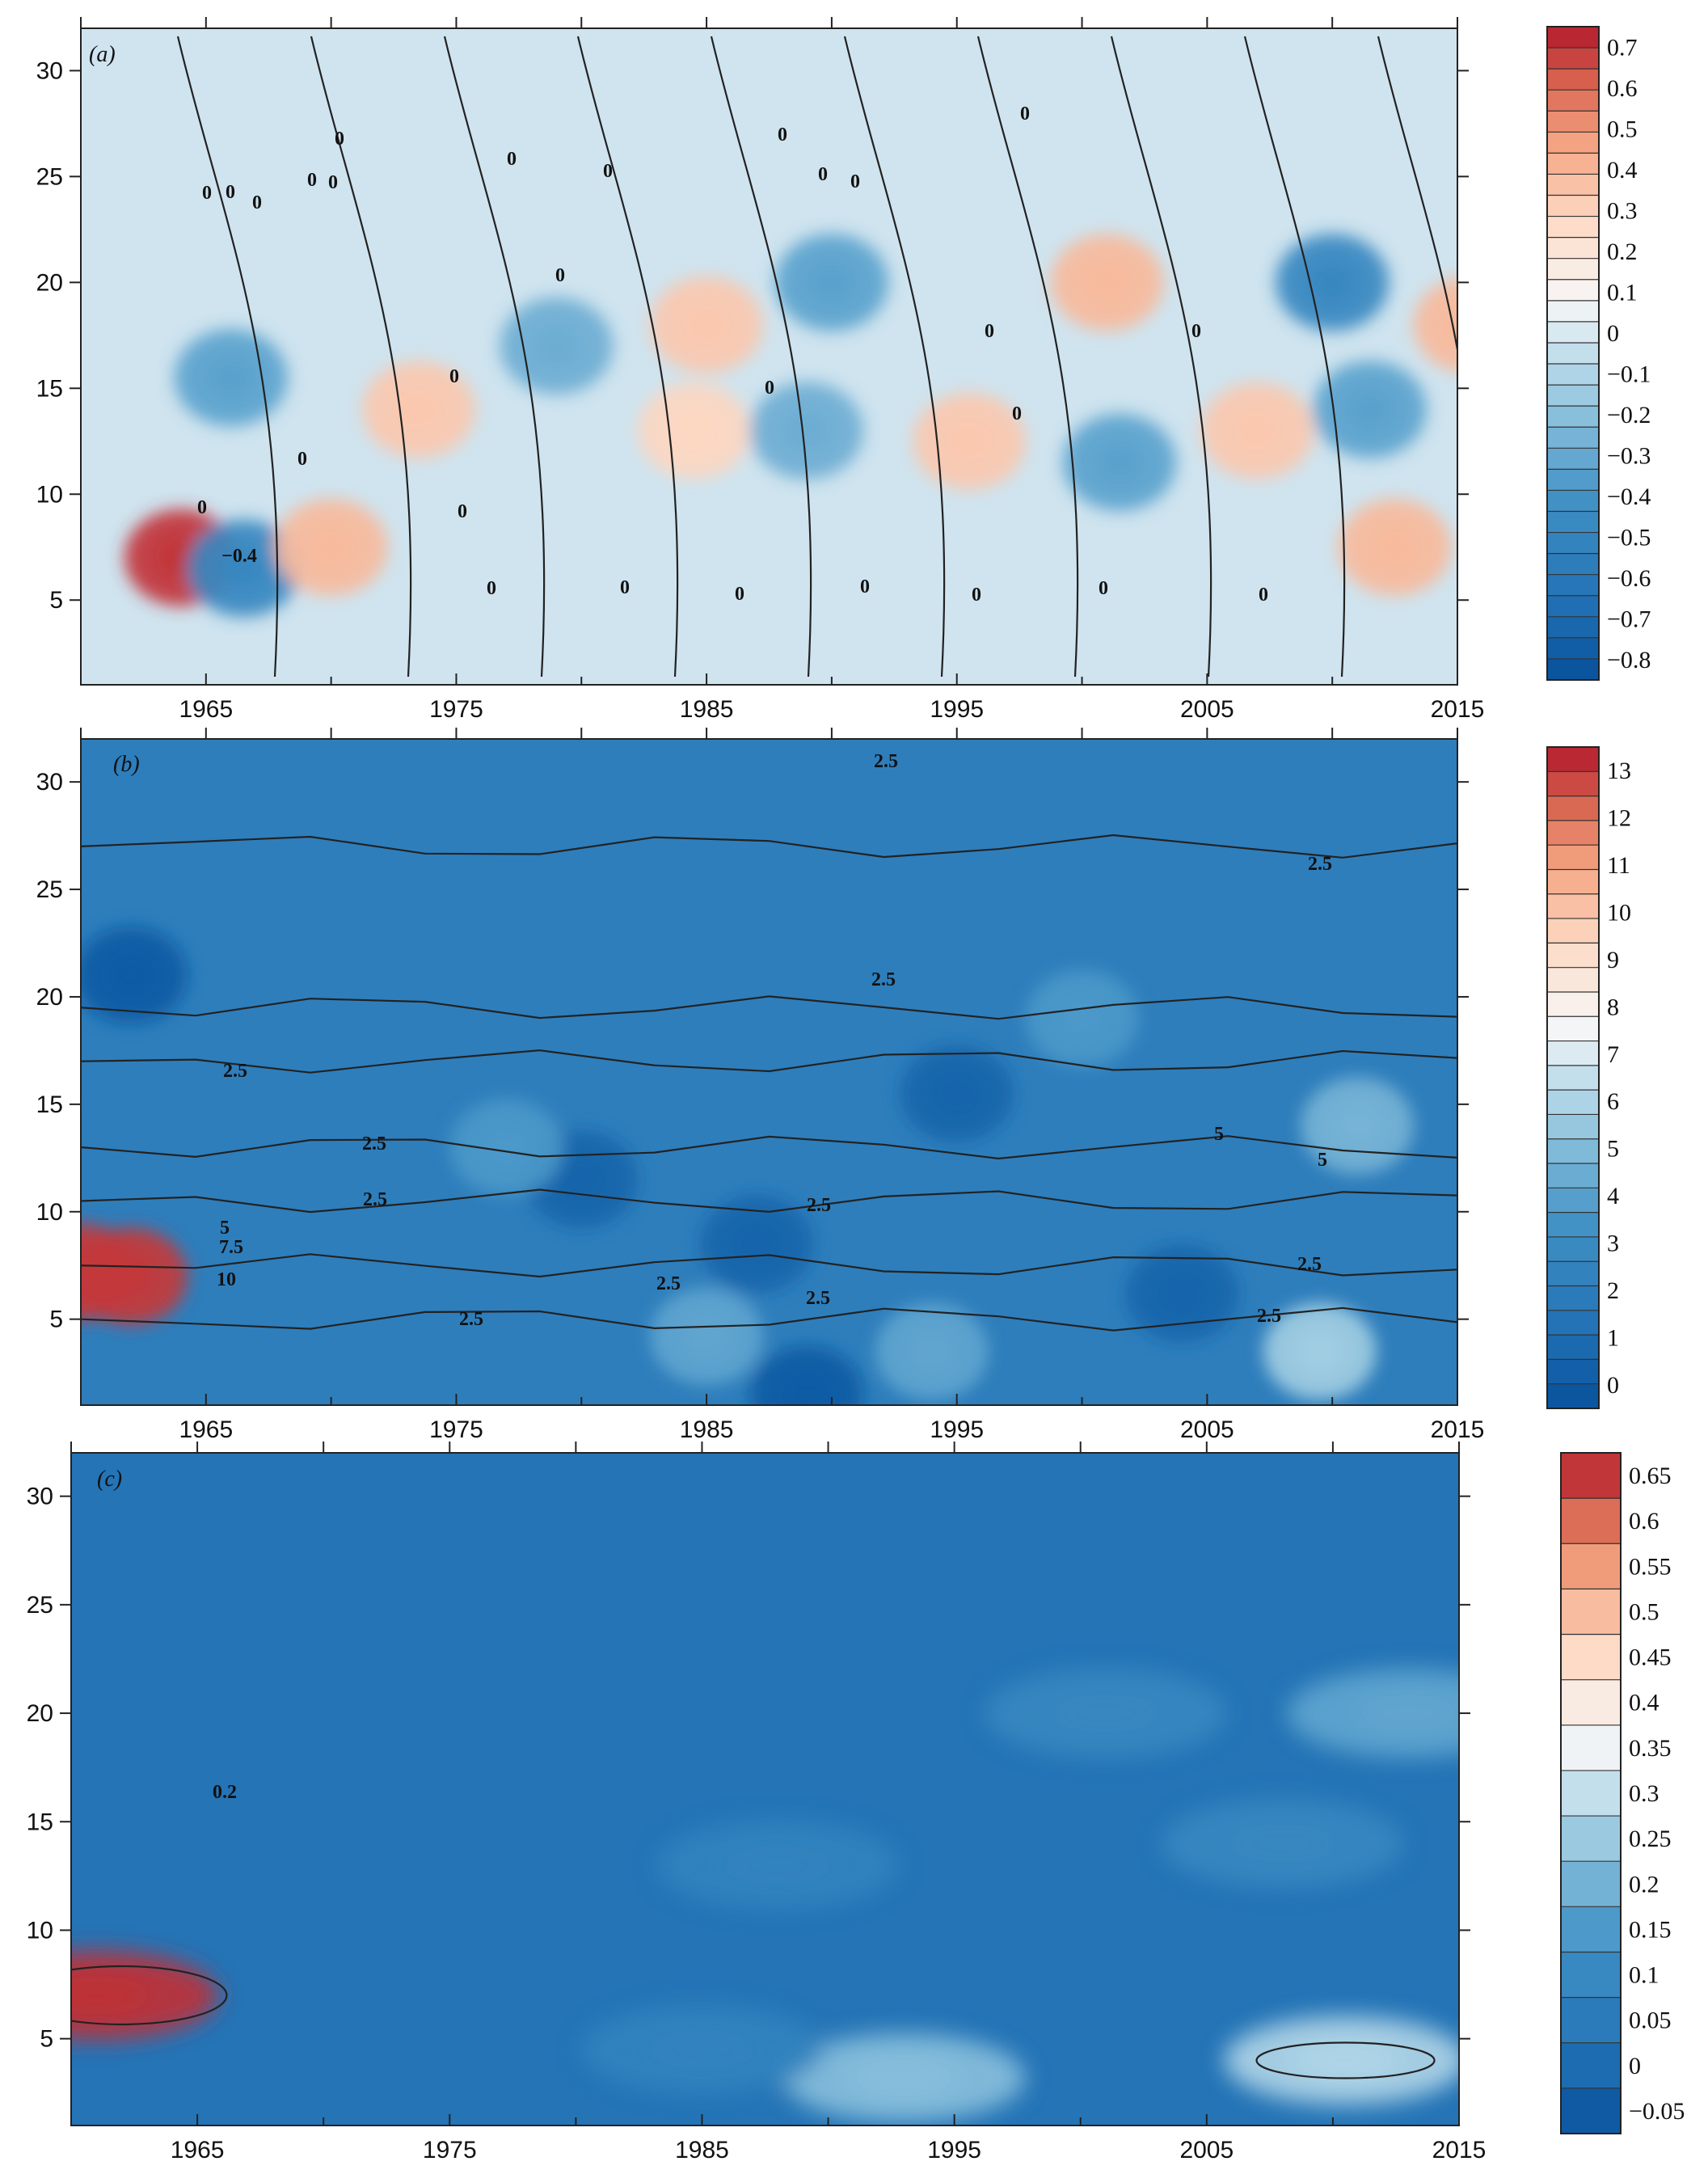 Image resolution: width=1708 pixels, height=2174 pixels. I want to click on y-tick-label: 5, so click(47, 2039).